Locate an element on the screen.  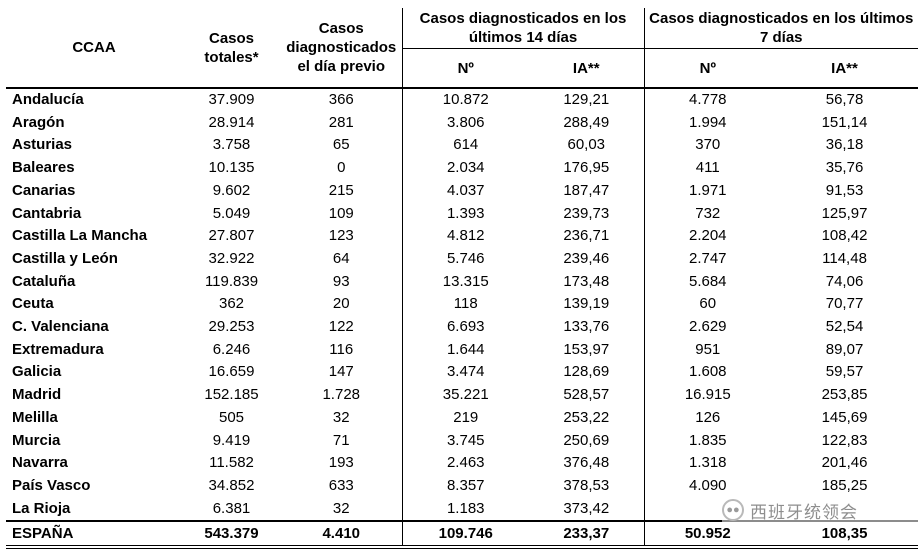
cell-casos-totales: 27.807 is located at coordinates (231, 236).